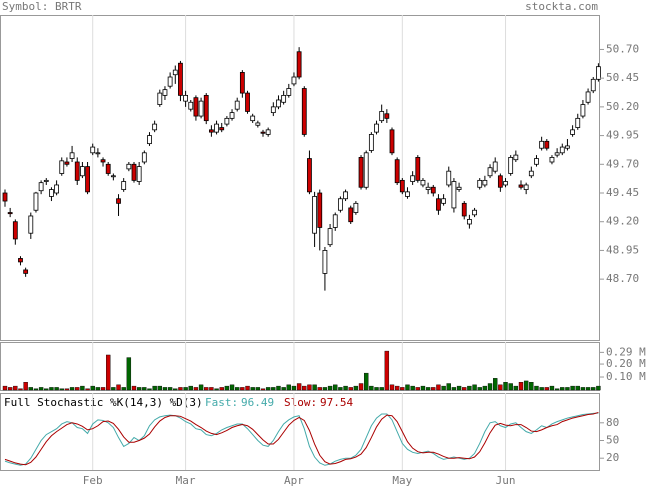 The height and width of the screenshot is (486, 655). What do you see at coordinates (622, 163) in the screenshot?
I see `y-tick-label: 49.70` at bounding box center [622, 163].